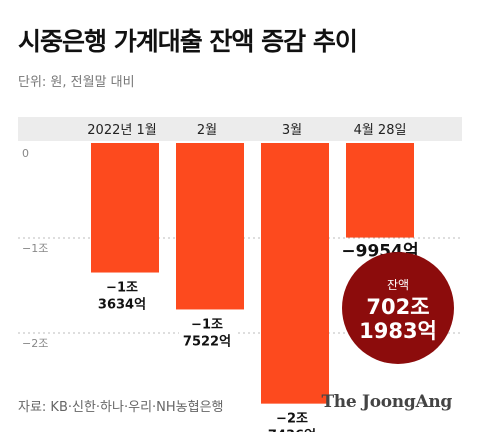 The width and height of the screenshot is (480, 432). What do you see at coordinates (188, 41) in the screenshot?
I see `chart-title: 시중은행 가계대출 잔액 증감 추이` at bounding box center [188, 41].